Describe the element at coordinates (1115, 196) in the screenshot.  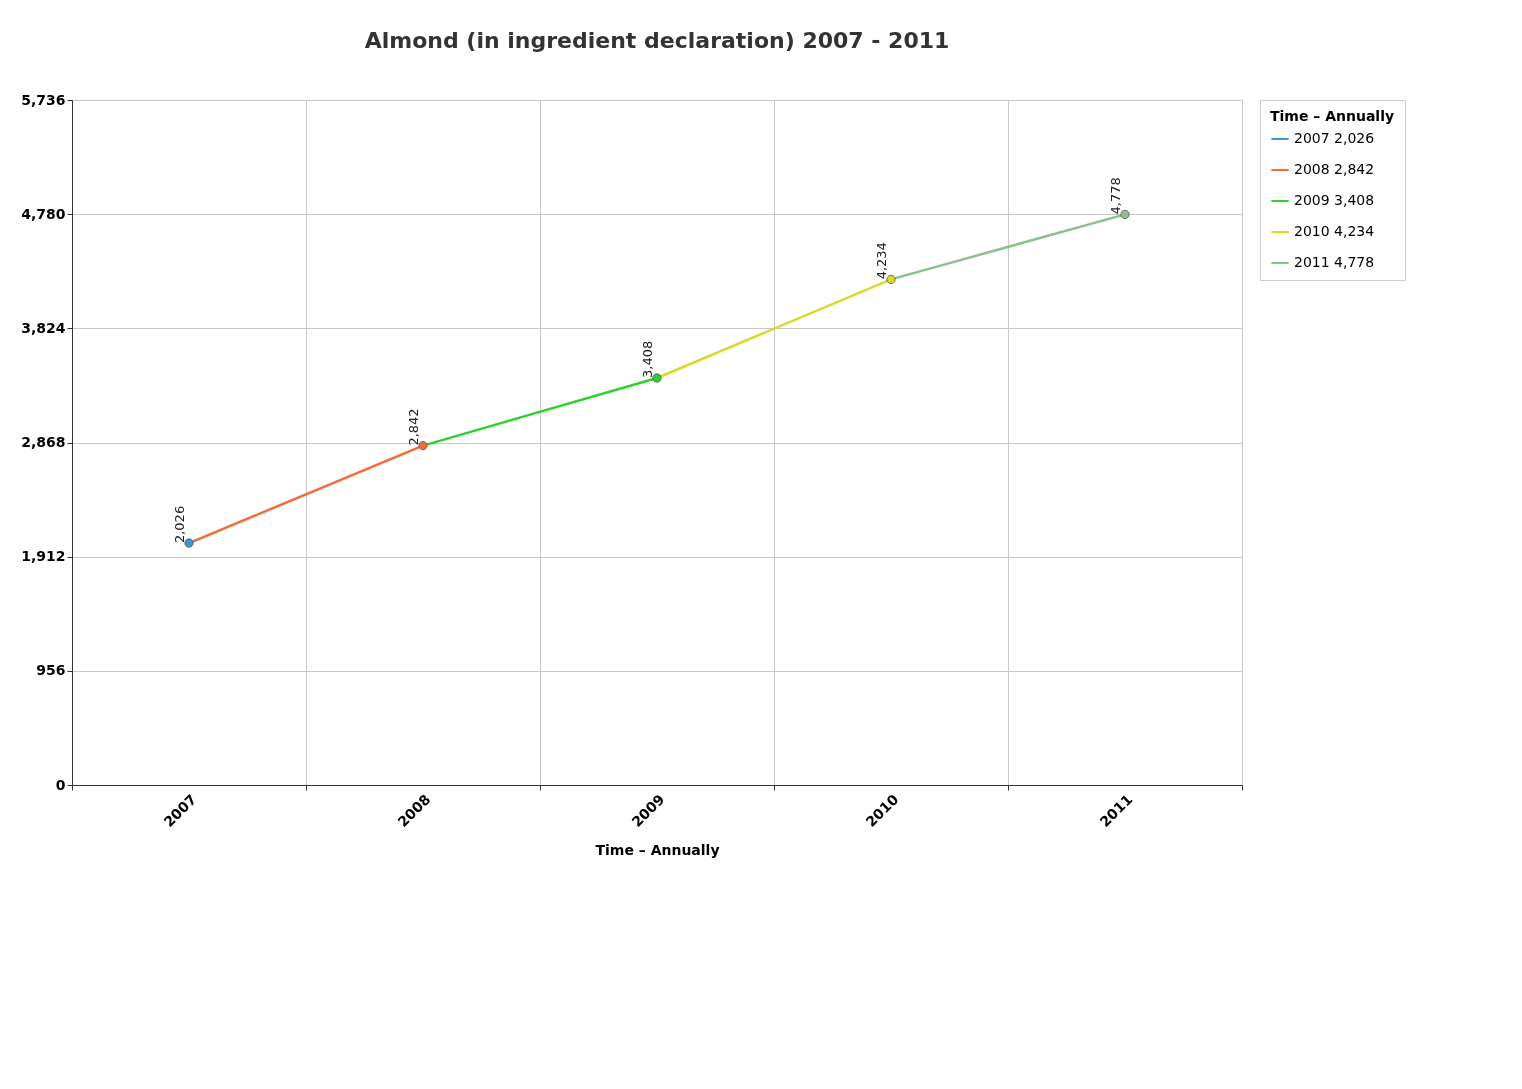
I see `data-label: 4,778` at that location.